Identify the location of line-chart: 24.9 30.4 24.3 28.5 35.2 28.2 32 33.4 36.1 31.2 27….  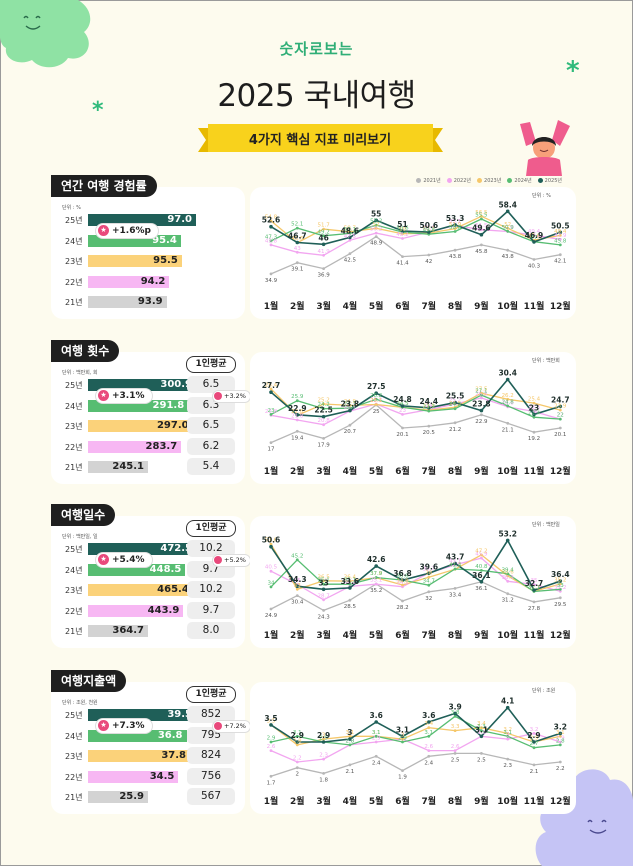
(416, 585).